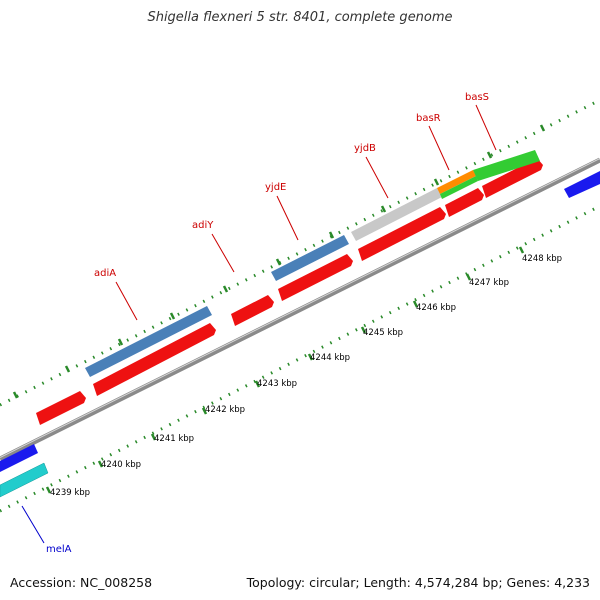 The height and width of the screenshot is (600, 600). Describe the element at coordinates (330, 358) in the screenshot. I see `scale-label: 4244 kbp` at that location.